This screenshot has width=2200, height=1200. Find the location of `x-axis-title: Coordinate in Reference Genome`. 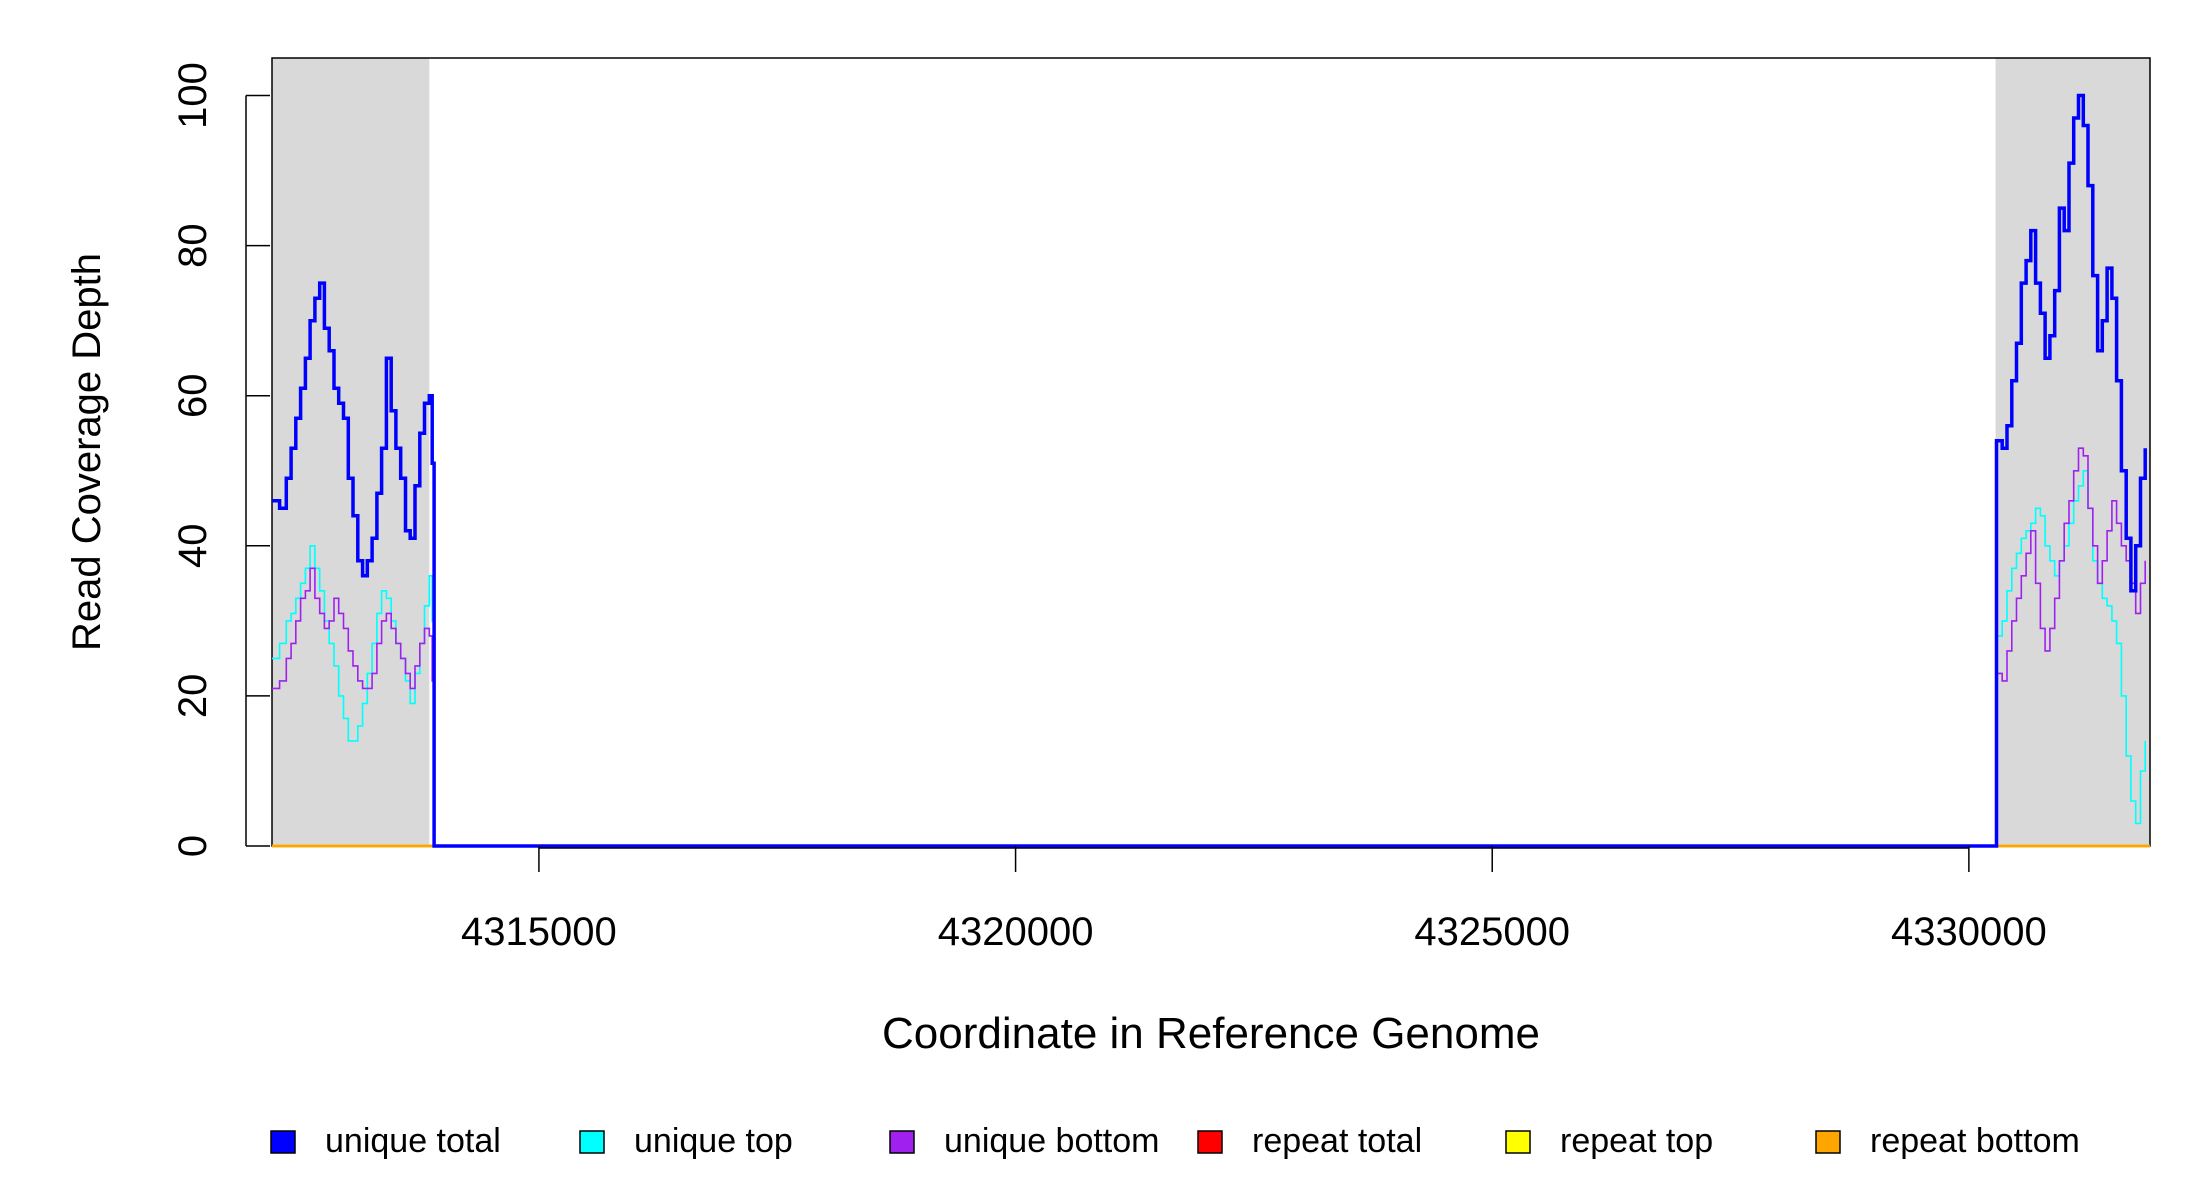

x-axis-title: Coordinate in Reference Genome is located at coordinates (1211, 1033).